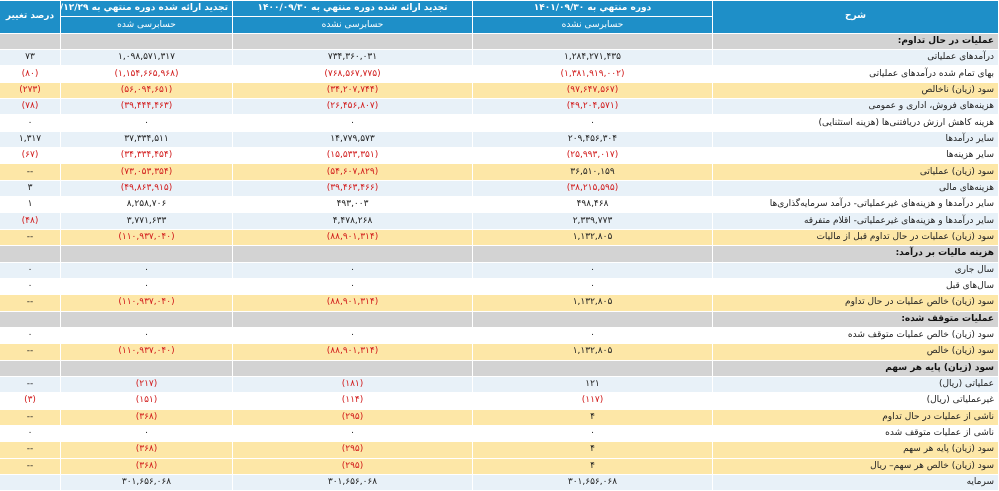  What do you see at coordinates (499, 335) in the screenshot?
I see `table-row: سود (زيان) خالص عمليات متوقف شده ۰ ۰ ۰ ۰` at bounding box center [499, 335].